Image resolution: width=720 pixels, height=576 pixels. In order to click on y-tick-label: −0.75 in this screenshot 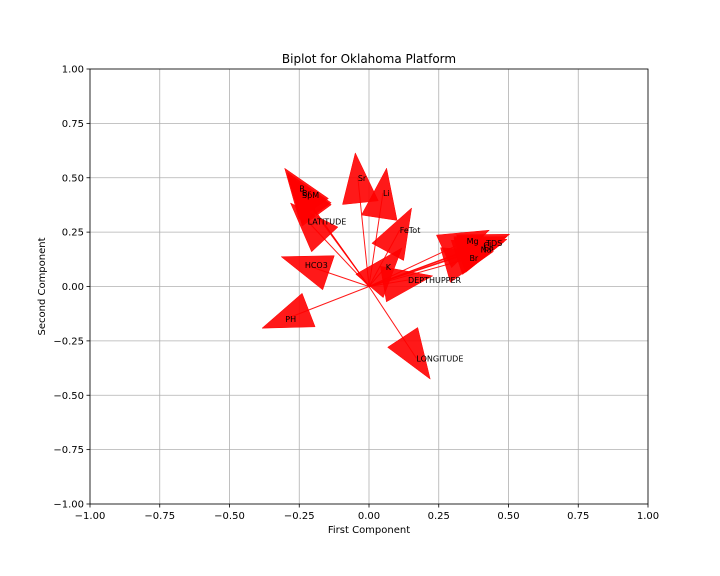, I will do `click(68, 450)`.